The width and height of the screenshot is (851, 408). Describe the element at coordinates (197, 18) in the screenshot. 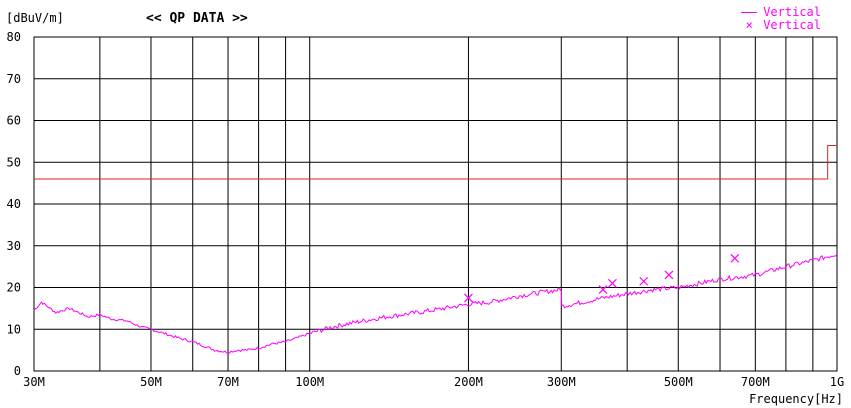

I see `chart-title: << QP DATA >>` at that location.